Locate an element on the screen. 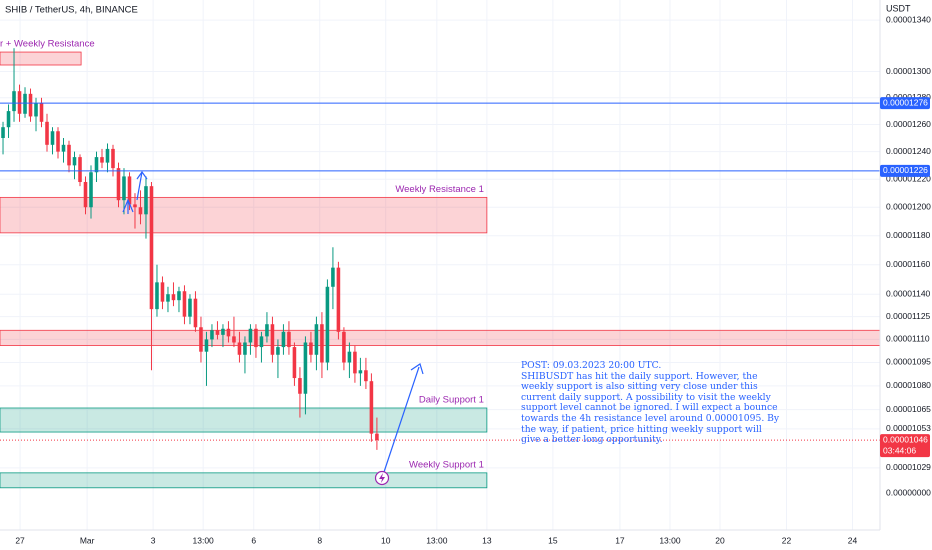  x-tick-label: 3 is located at coordinates (153, 540).